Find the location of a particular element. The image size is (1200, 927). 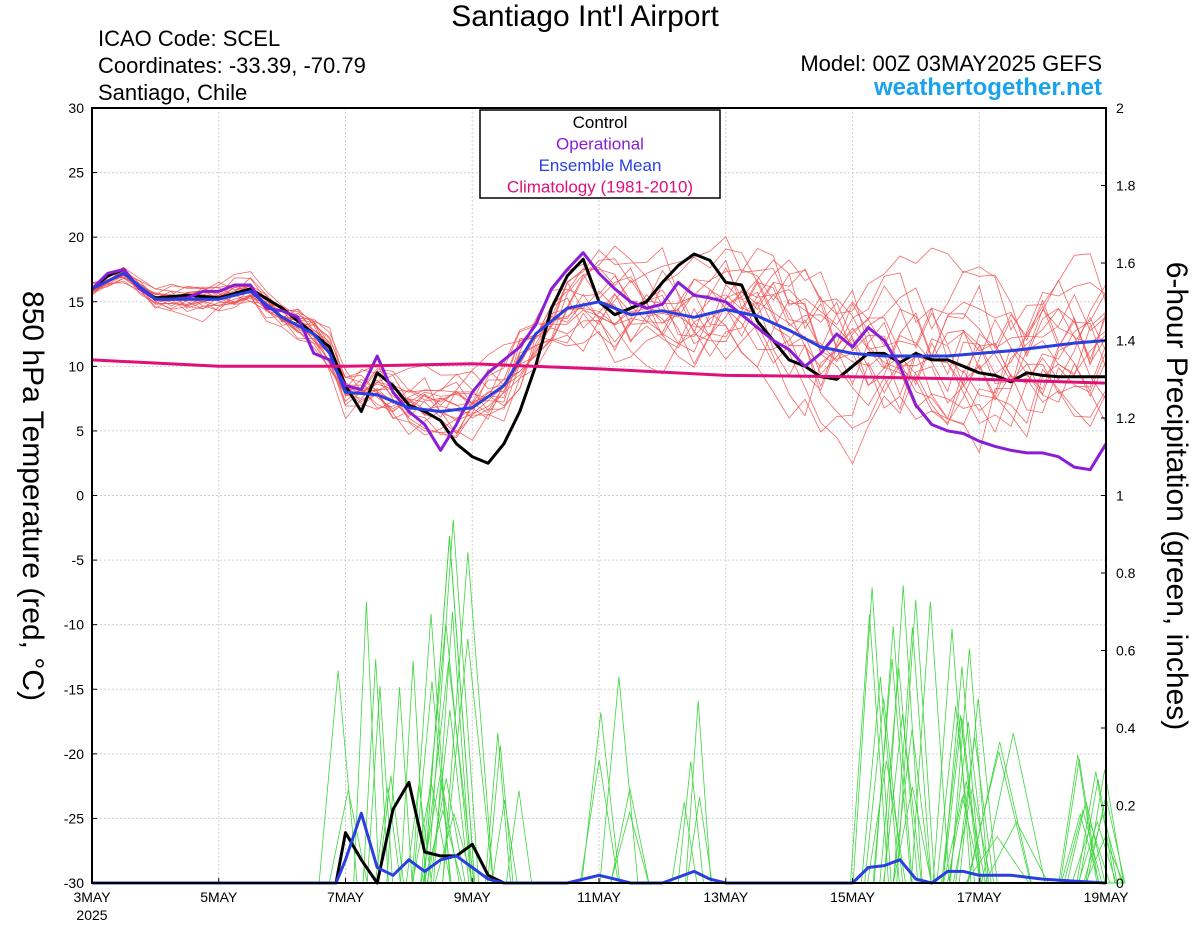

legend-entry: Ensemble Mean is located at coordinates (600, 165).